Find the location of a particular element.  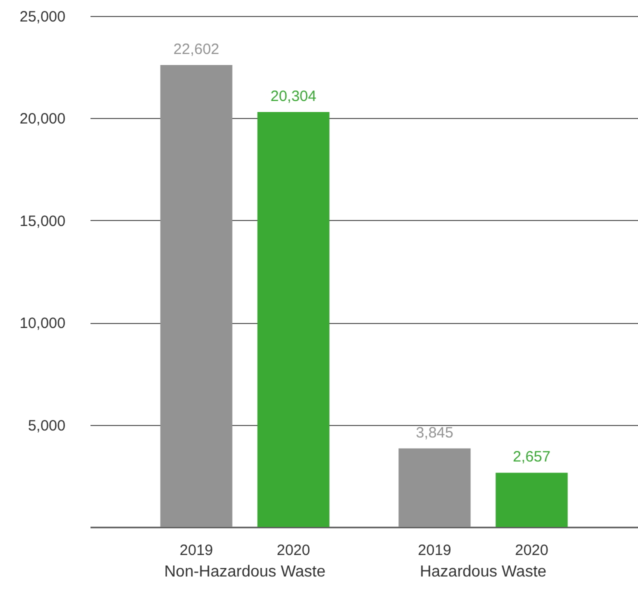

data-label: 2,657 is located at coordinates (531, 457).